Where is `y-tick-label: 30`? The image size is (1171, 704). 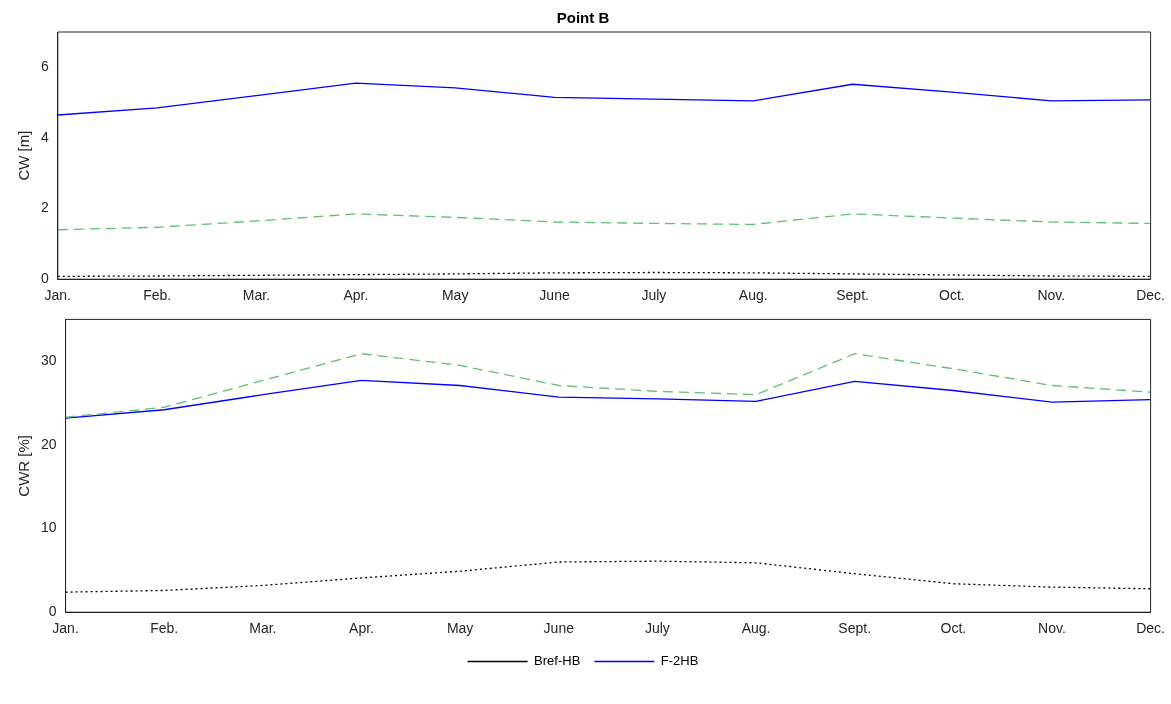 y-tick-label: 30 is located at coordinates (48, 360).